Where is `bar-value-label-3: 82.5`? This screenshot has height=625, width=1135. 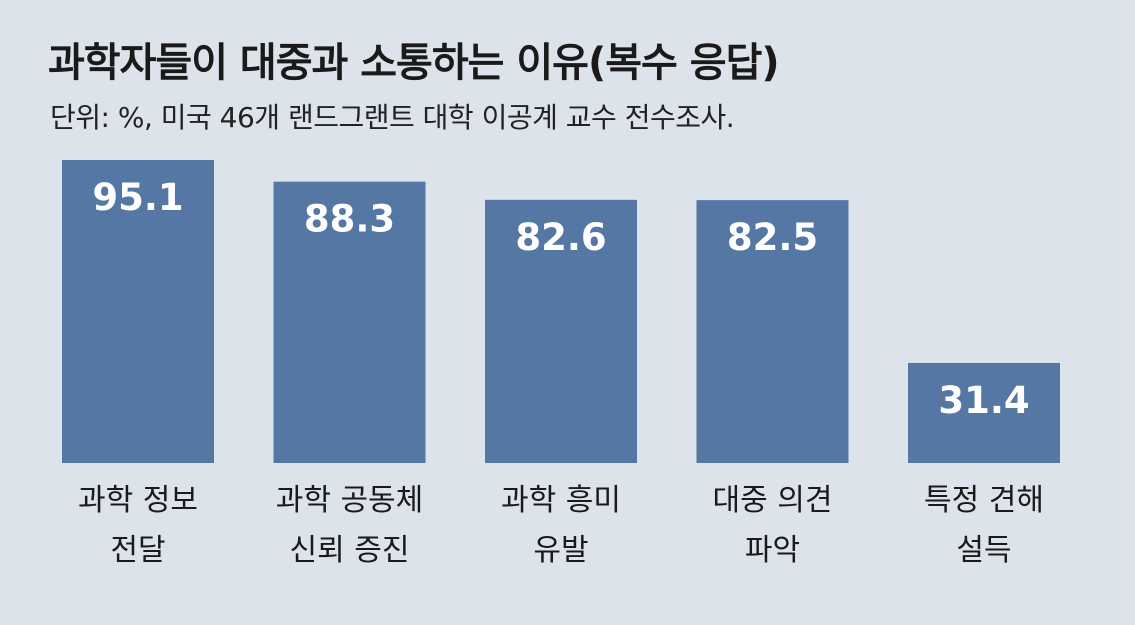
bar-value-label-3: 82.5 is located at coordinates (772, 237).